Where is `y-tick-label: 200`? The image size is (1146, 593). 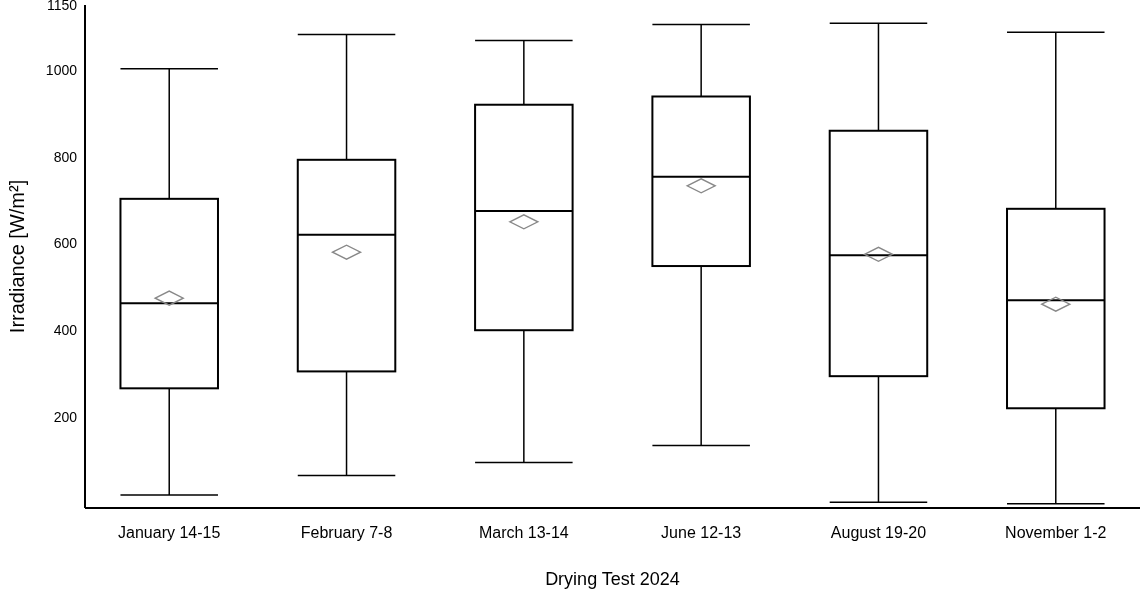 y-tick-label: 200 is located at coordinates (65, 416).